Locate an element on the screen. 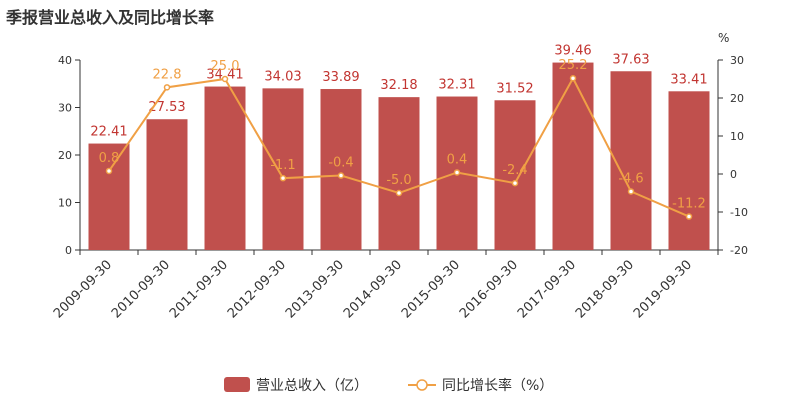 This screenshot has width=800, height=400. growth-point-label: 25.2 is located at coordinates (573, 65).